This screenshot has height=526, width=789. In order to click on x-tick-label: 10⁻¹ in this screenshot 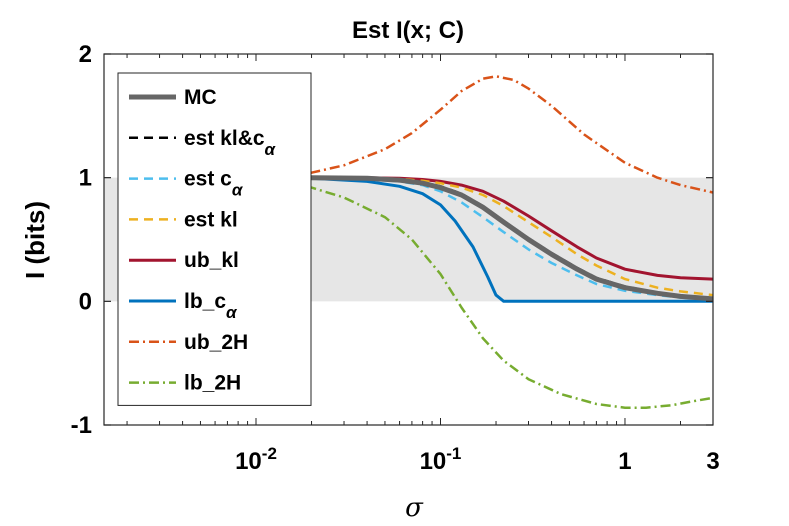, I will do `click(441, 459)`.